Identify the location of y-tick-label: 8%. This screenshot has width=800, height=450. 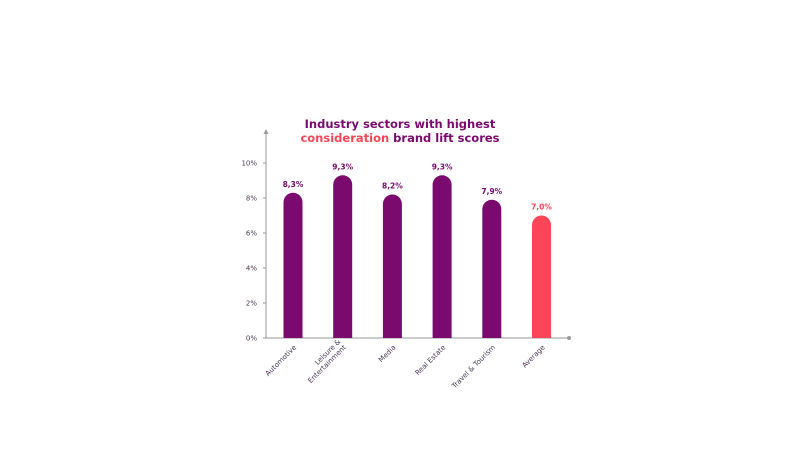
(251, 199).